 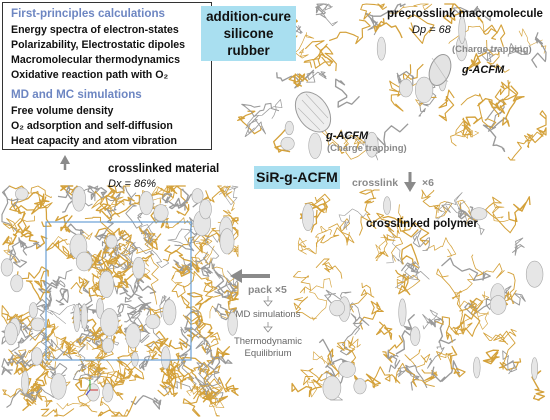 What do you see at coordinates (297, 177) in the screenshot?
I see `sir-acfm-label: SiR-g-ACFM` at bounding box center [297, 177].